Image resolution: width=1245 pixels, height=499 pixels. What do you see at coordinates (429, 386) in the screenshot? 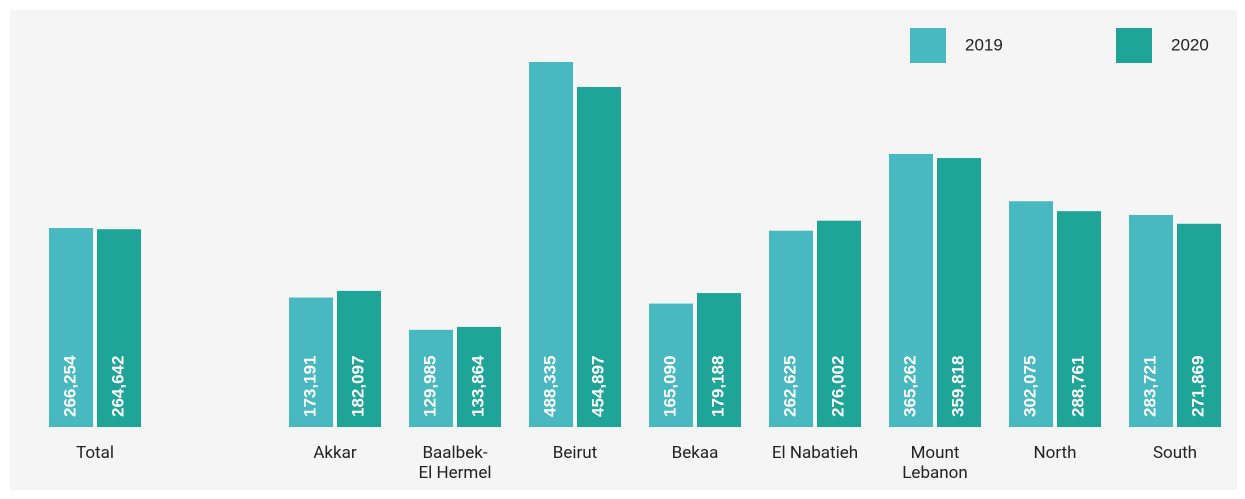
I see `value-label: 129,985` at bounding box center [429, 386].